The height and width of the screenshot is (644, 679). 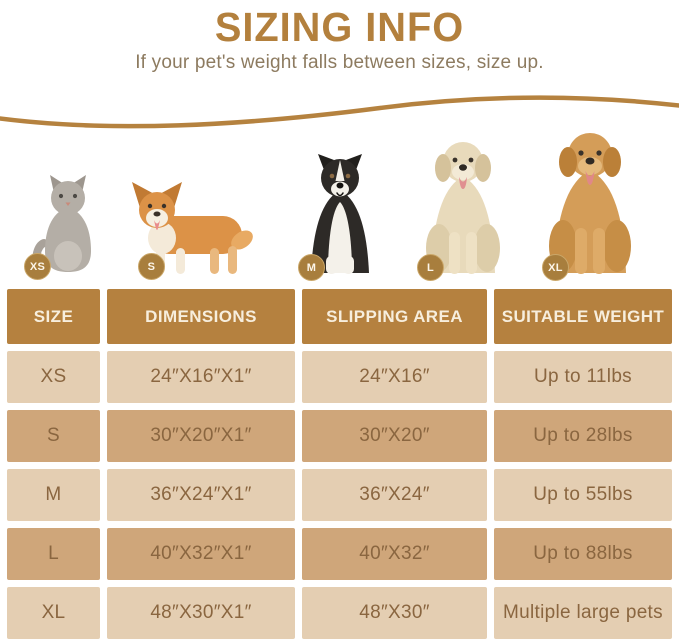 I want to click on golden-retriever-illustration, so click(x=590, y=203).